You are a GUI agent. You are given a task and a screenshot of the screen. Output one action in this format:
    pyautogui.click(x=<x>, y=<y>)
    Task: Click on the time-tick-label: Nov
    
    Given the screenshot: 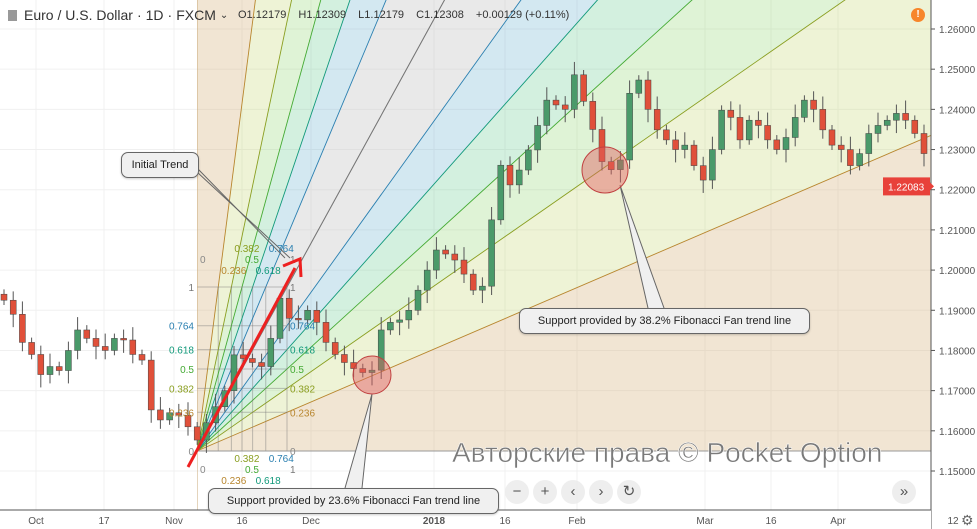 What is the action you would take?
    pyautogui.click(x=174, y=521)
    